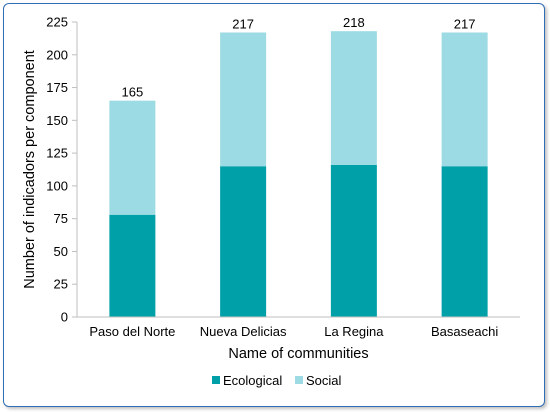 The height and width of the screenshot is (412, 550). Describe the element at coordinates (57, 22) in the screenshot. I see `y-tick-label: 225` at that location.